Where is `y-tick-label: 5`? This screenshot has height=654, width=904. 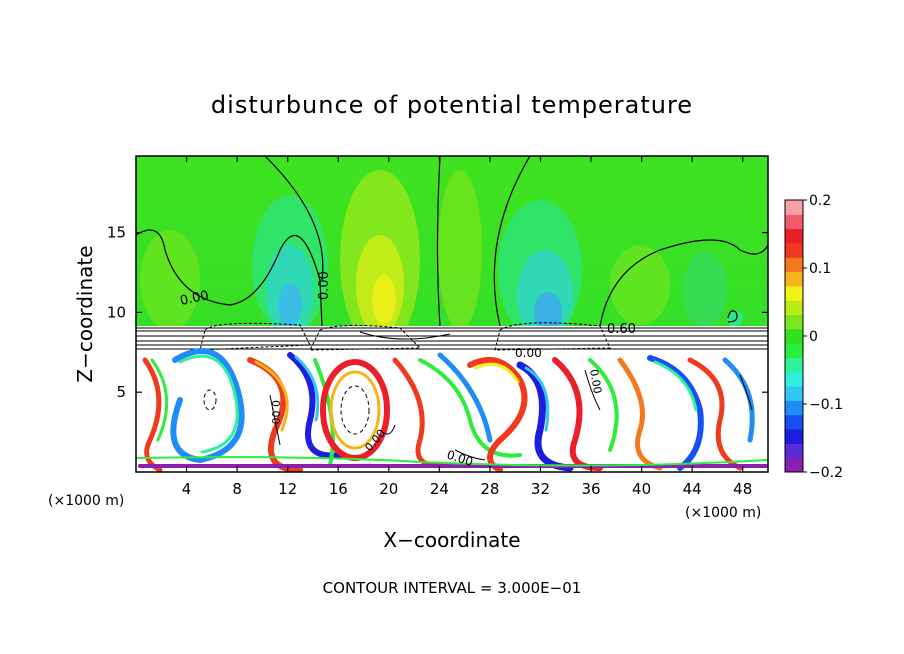 y-tick-label: 5 is located at coordinates (121, 392).